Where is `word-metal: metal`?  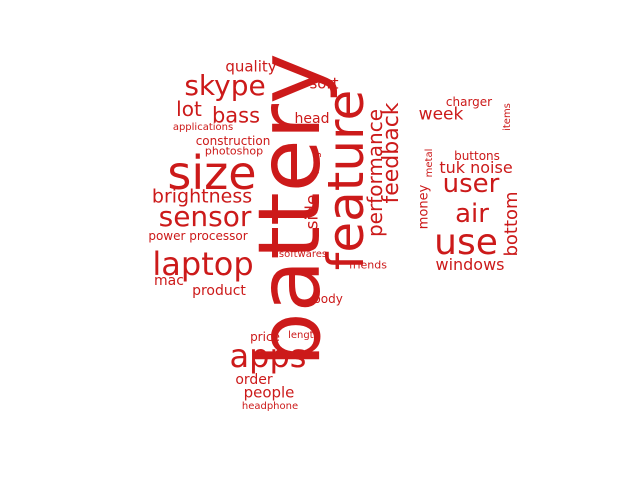 word-metal: metal is located at coordinates (429, 163).